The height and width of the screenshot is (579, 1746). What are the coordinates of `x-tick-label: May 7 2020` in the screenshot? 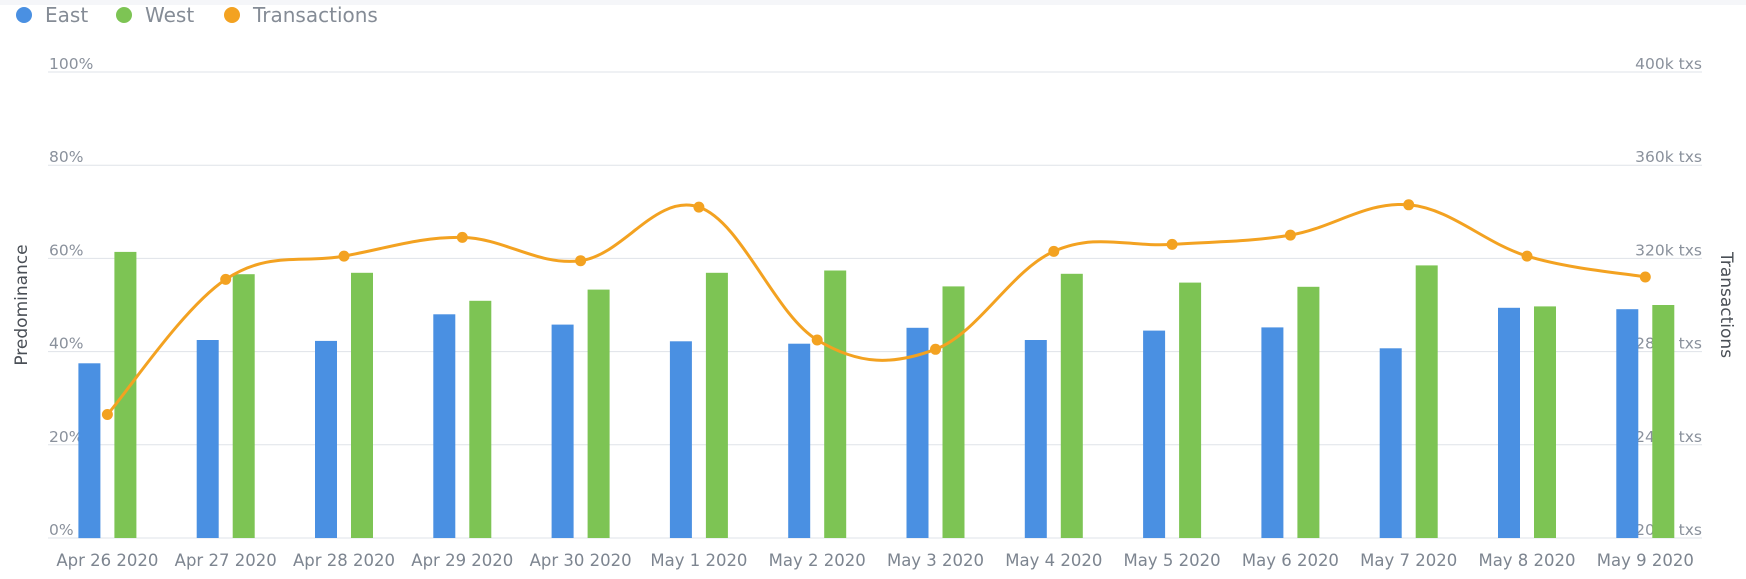 It's located at (1408, 560).